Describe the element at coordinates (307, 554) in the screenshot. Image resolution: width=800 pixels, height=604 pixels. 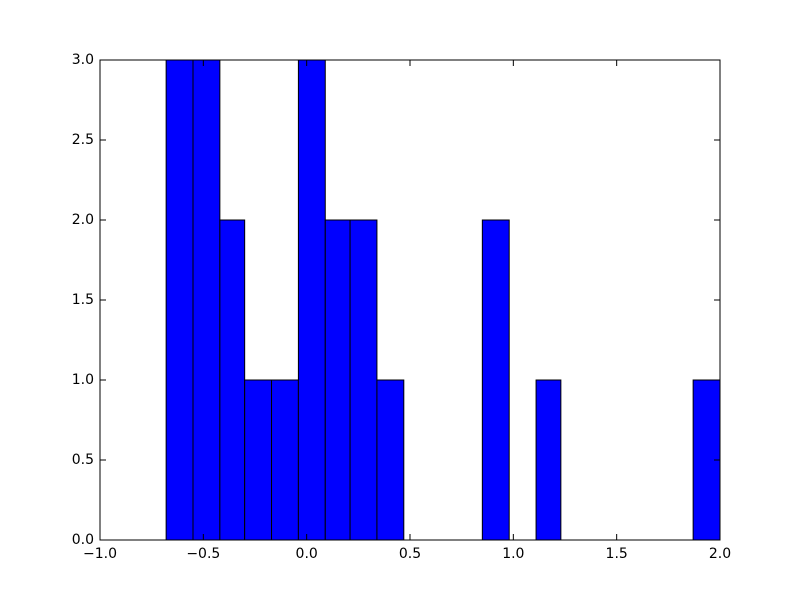
I see `x-tick-label: 0.0` at that location.